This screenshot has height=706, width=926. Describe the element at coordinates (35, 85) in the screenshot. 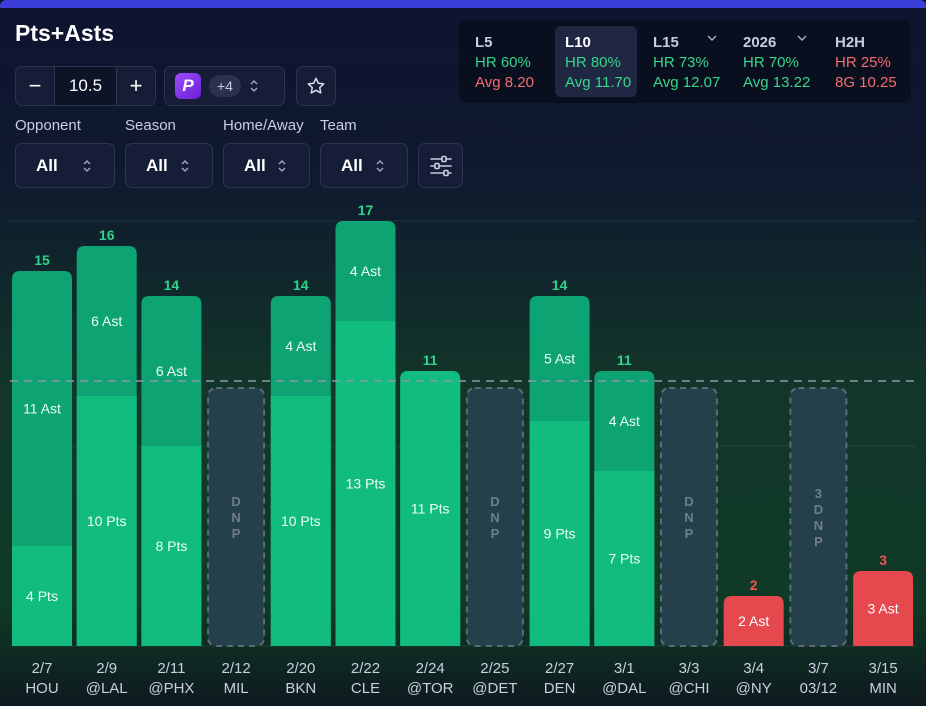

I see `decrement-button: −` at that location.